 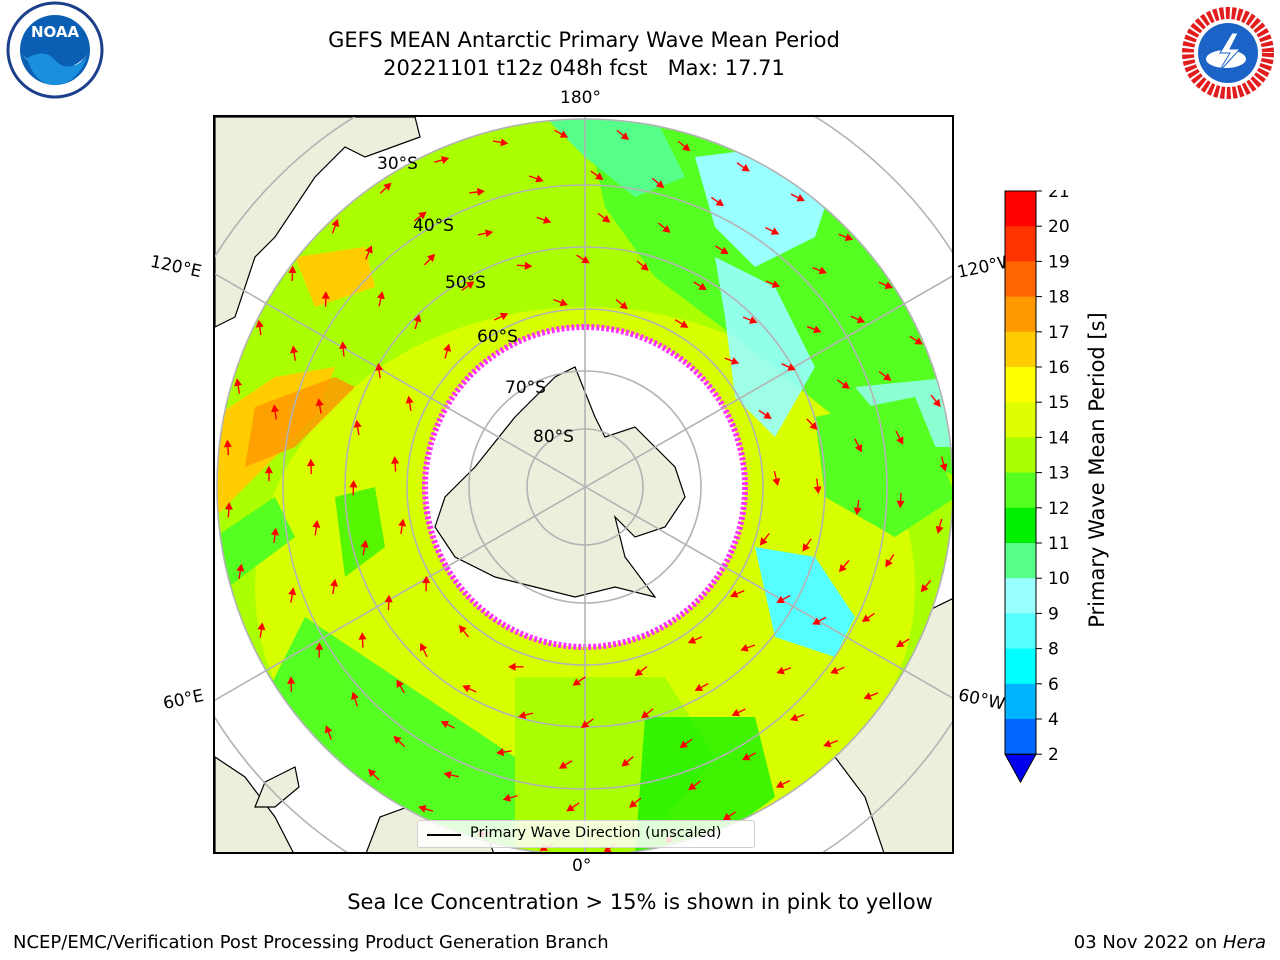 I want to click on colorbar-tick-label: 17, so click(x=1059, y=333).